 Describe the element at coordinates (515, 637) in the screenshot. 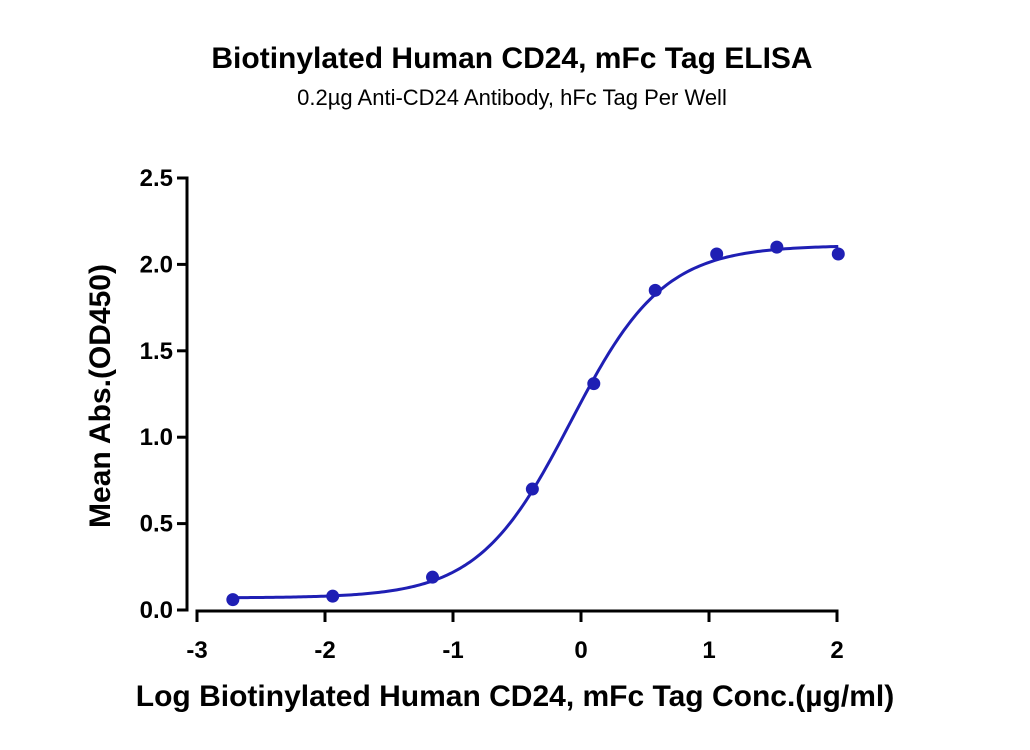

I see `x-ticks: -3 -2 -1 0 1 2` at that location.